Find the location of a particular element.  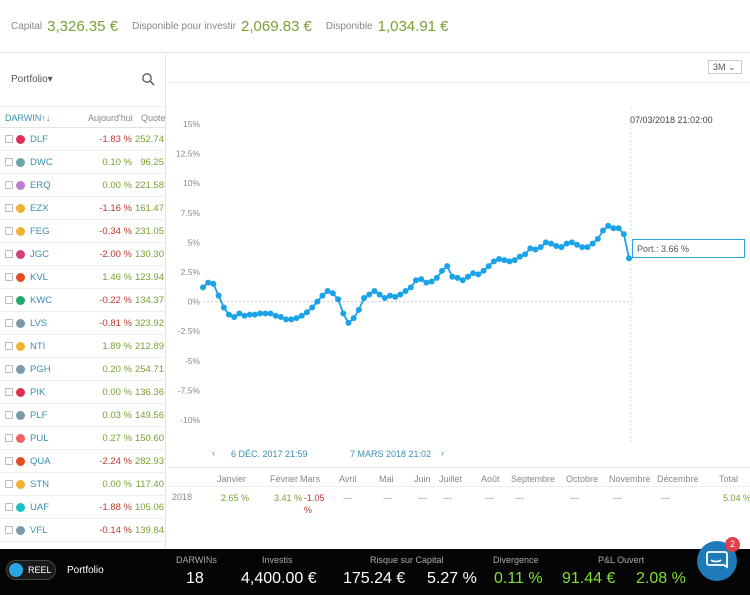

portfolio-dropdown: Portfolio▾ is located at coordinates (32, 79).